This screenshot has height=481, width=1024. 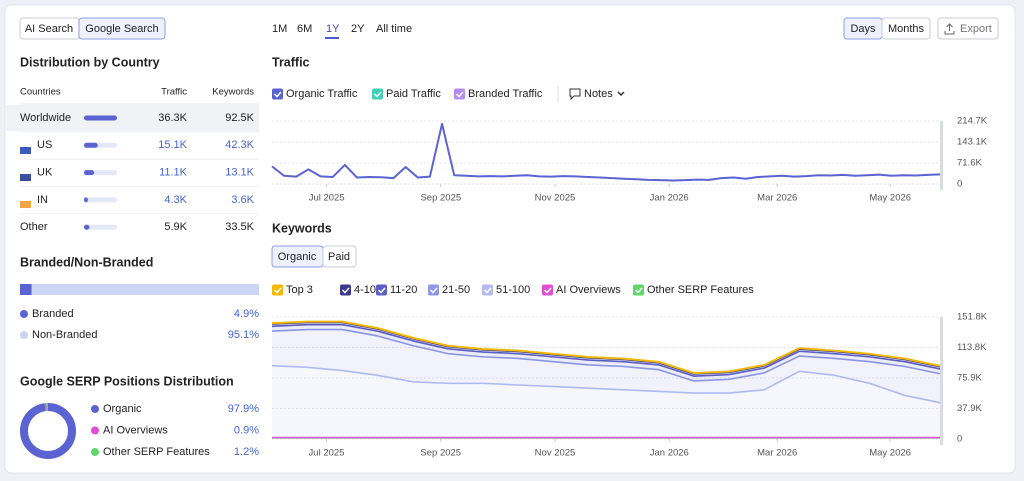 What do you see at coordinates (145, 289) in the screenshot?
I see `branded-segment` at bounding box center [145, 289].